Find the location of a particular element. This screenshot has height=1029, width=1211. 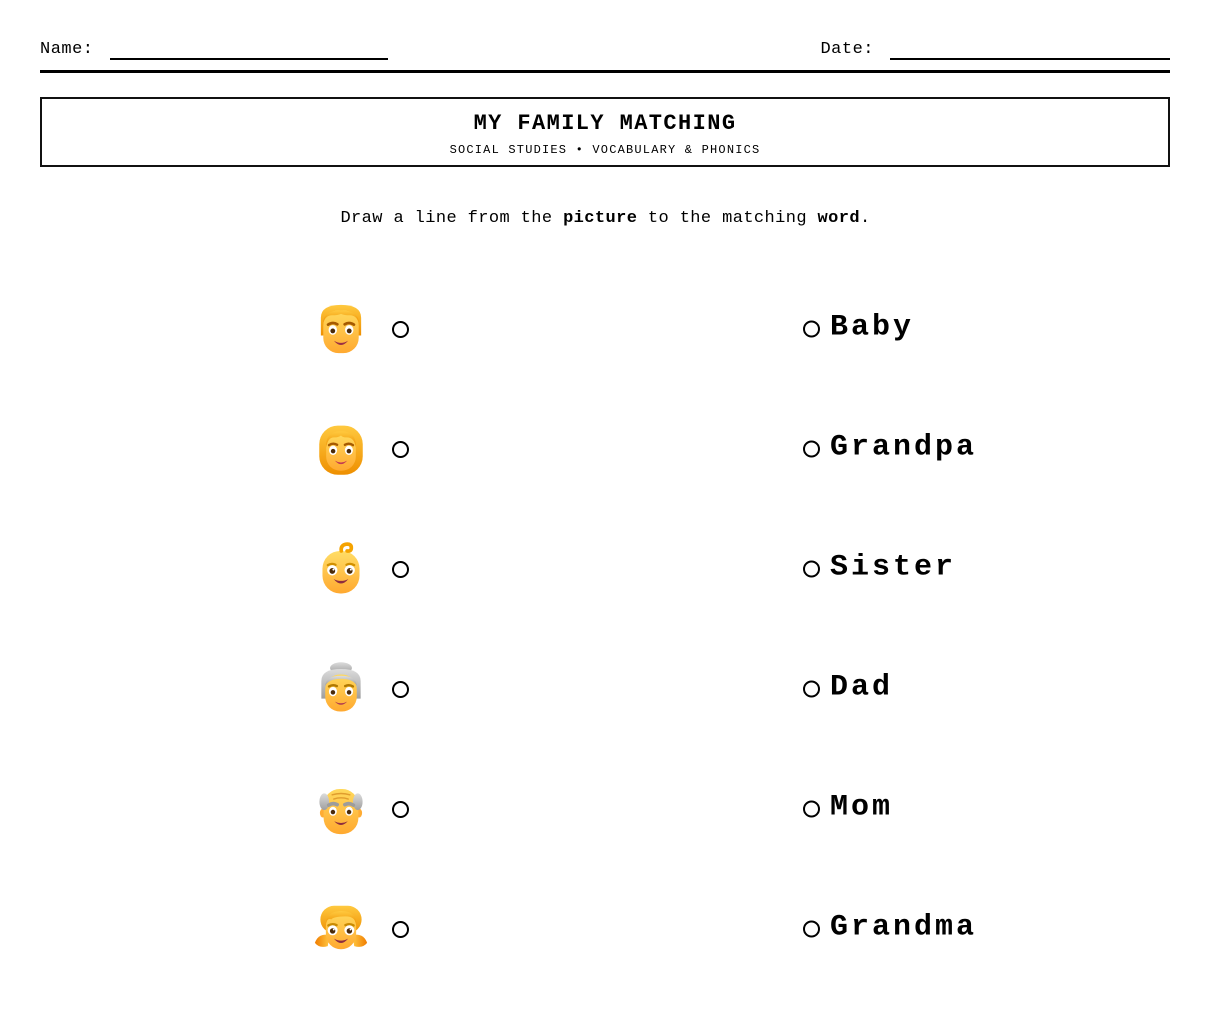

match-row: Grandpa is located at coordinates (605, 449).